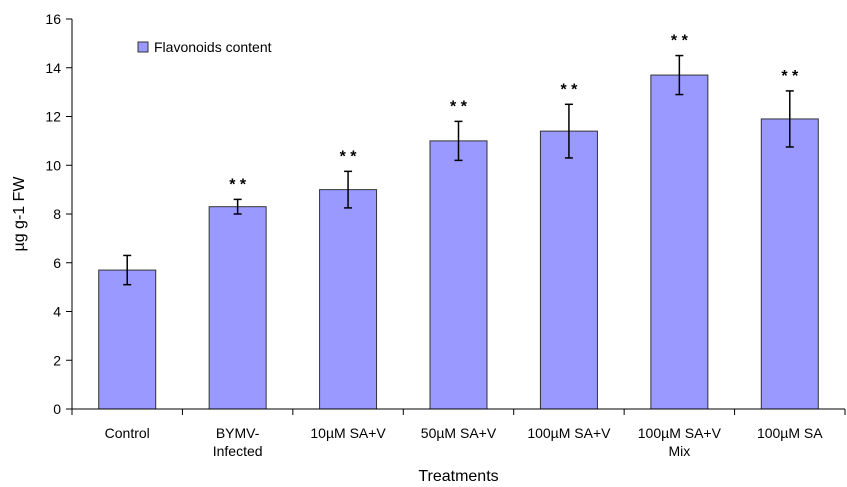 This screenshot has width=847, height=487. What do you see at coordinates (57, 360) in the screenshot?
I see `y-tick-label: 2` at bounding box center [57, 360].